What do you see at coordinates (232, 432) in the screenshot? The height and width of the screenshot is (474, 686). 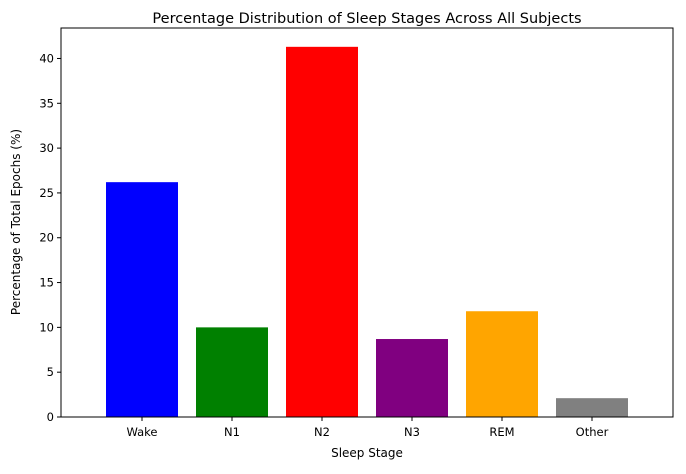 I see `x-tick-label: N1` at bounding box center [232, 432].